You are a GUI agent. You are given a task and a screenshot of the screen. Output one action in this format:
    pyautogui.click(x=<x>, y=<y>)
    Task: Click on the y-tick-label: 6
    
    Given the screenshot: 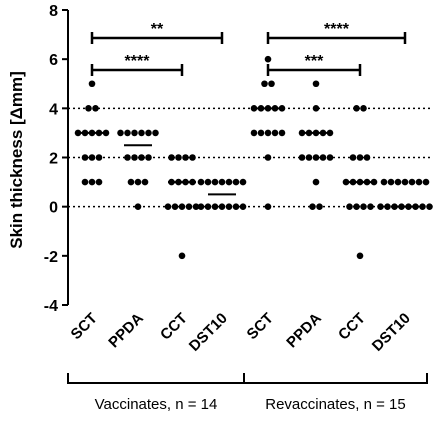 What is the action you would take?
    pyautogui.click(x=53, y=60)
    